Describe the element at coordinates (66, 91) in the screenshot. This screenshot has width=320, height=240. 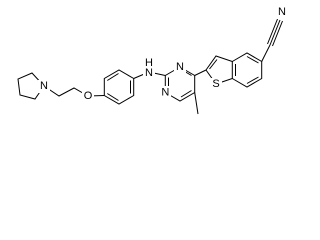
I see `ethyl-linker` at that location.